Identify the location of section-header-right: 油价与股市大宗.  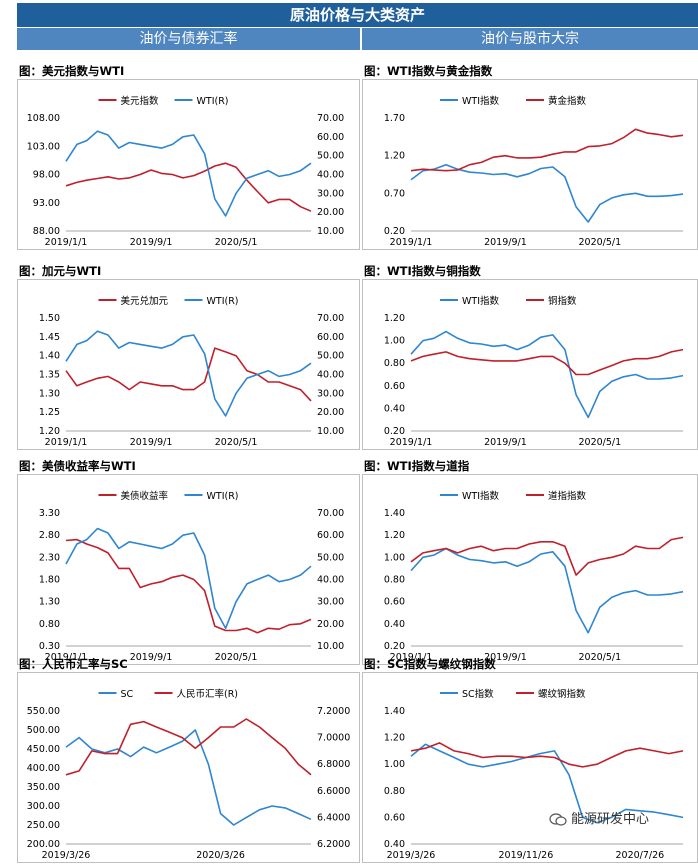
(530, 39).